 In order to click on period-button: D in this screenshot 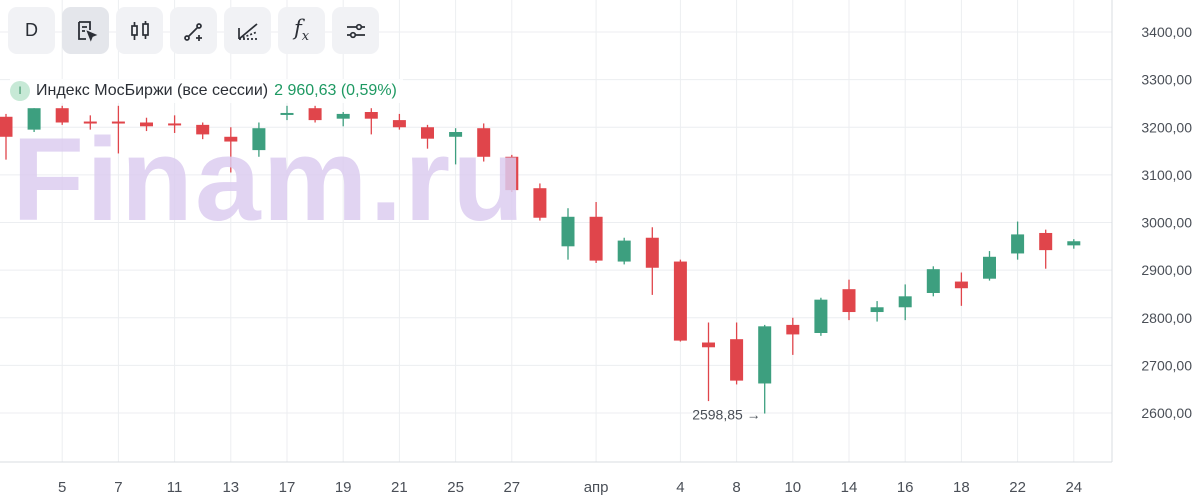, I will do `click(31, 30)`.